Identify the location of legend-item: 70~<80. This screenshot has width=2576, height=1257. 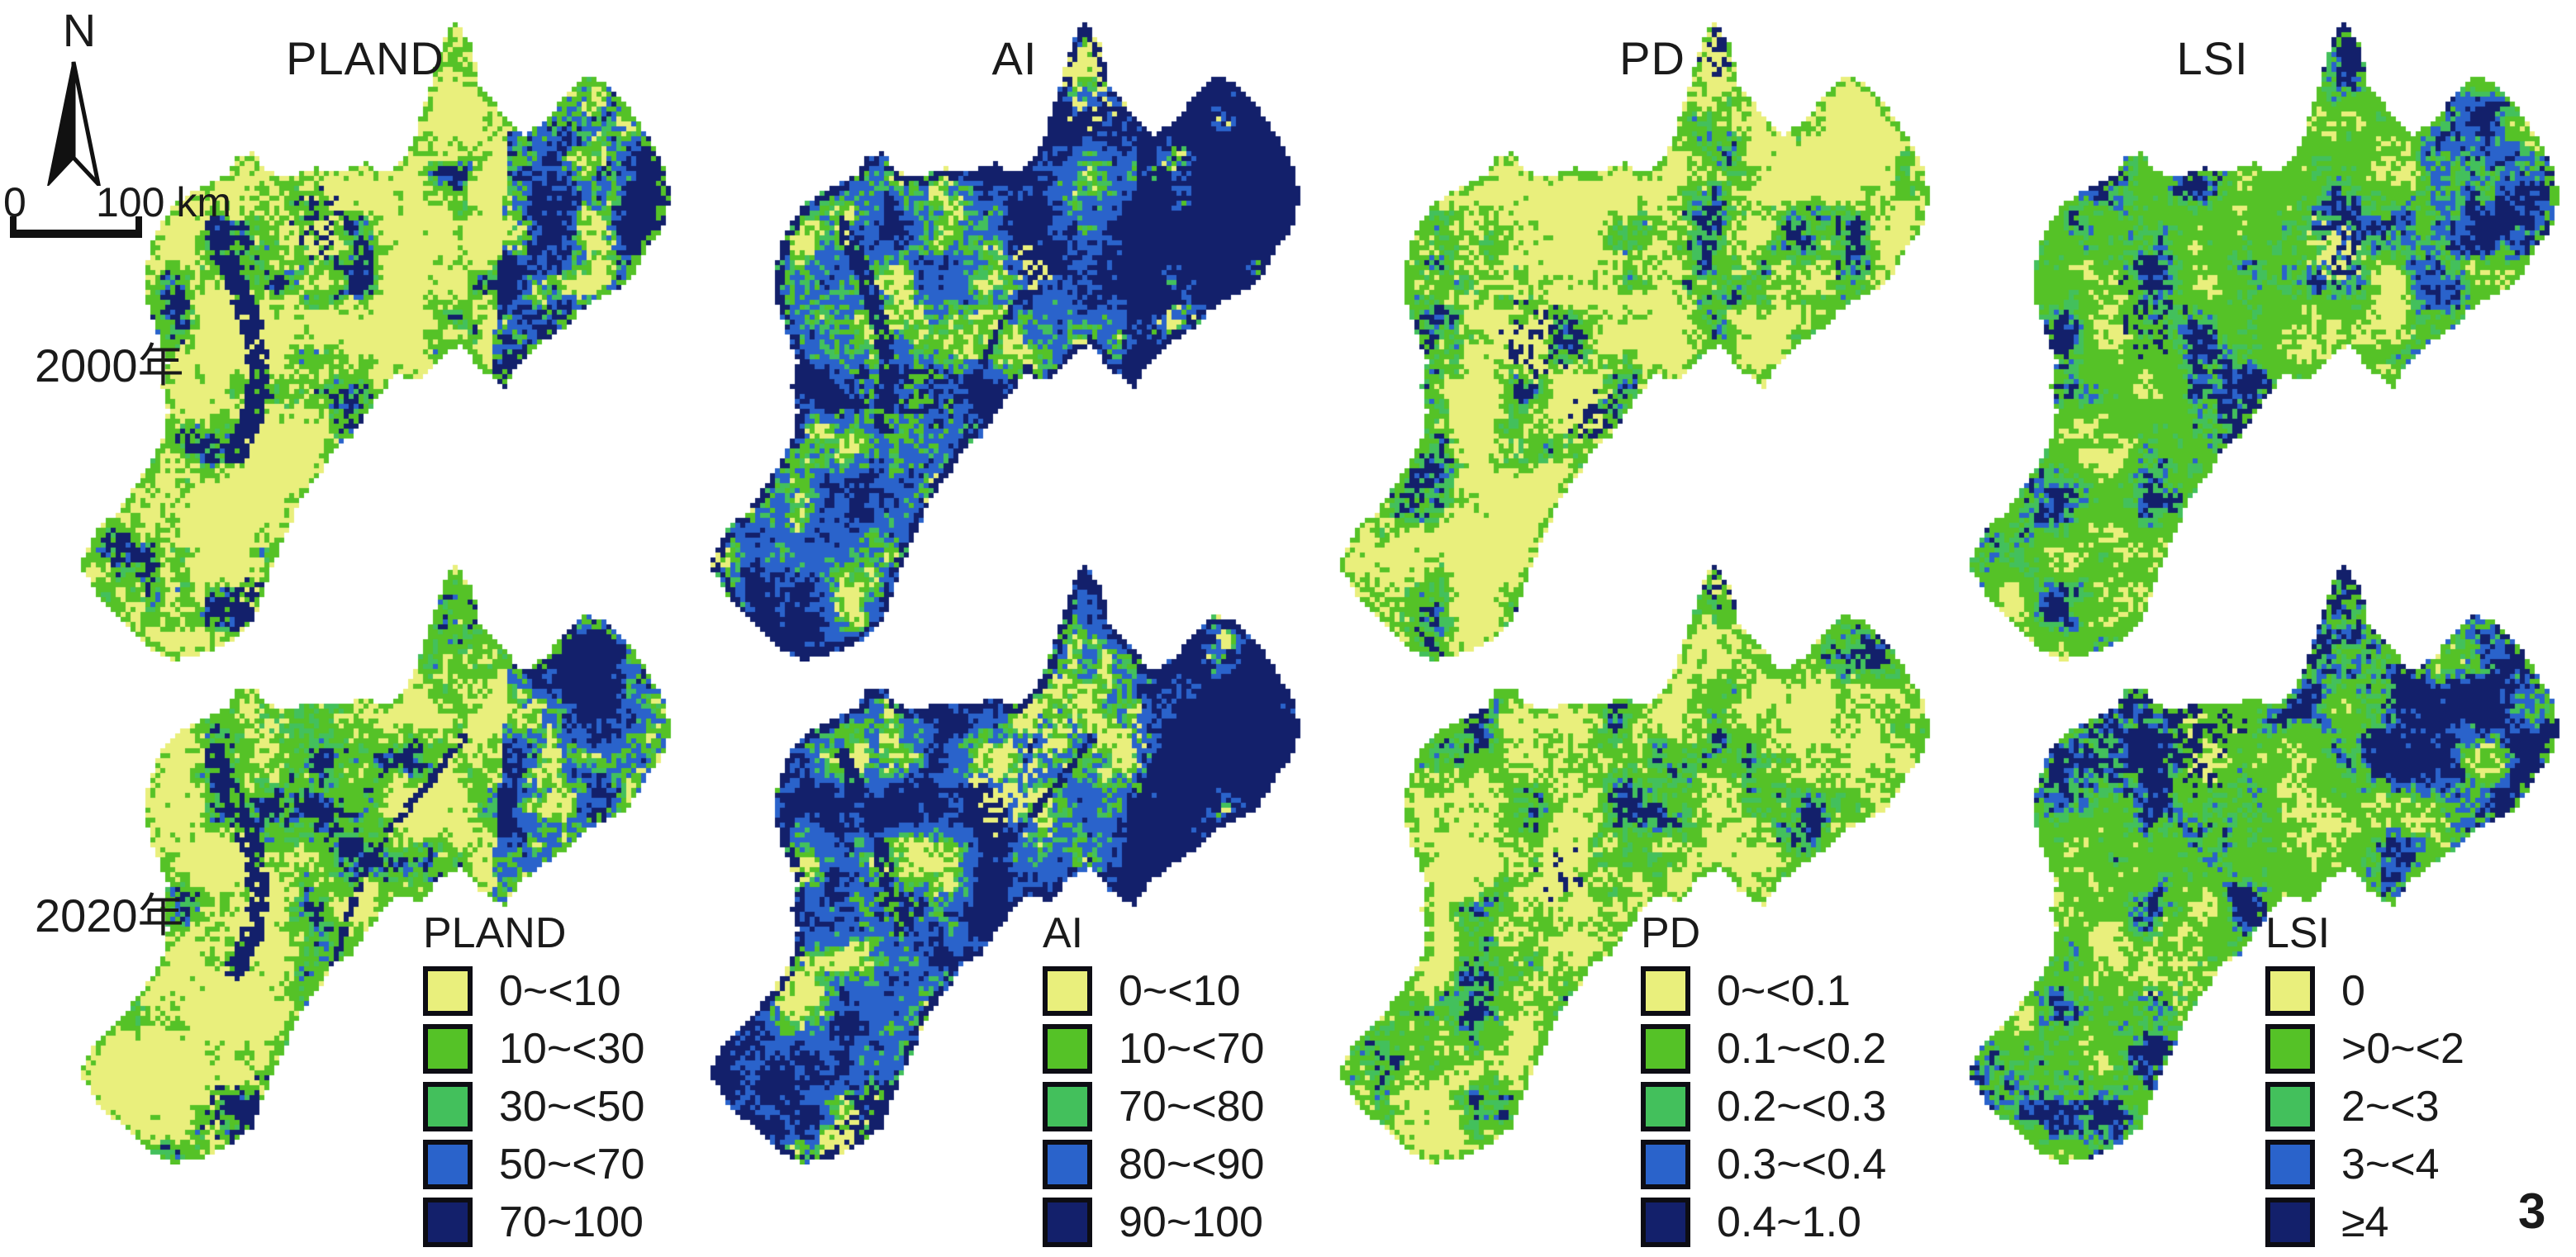
(1153, 1106).